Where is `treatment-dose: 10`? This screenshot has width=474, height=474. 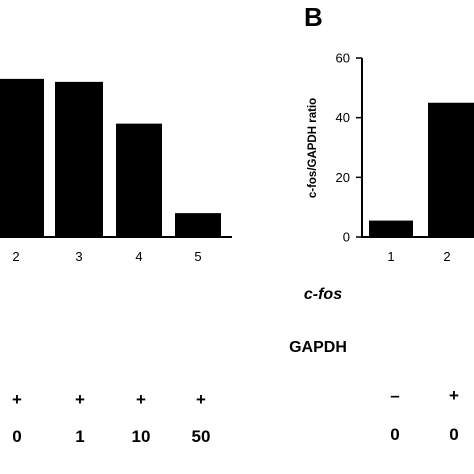 treatment-dose: 10 is located at coordinates (141, 436).